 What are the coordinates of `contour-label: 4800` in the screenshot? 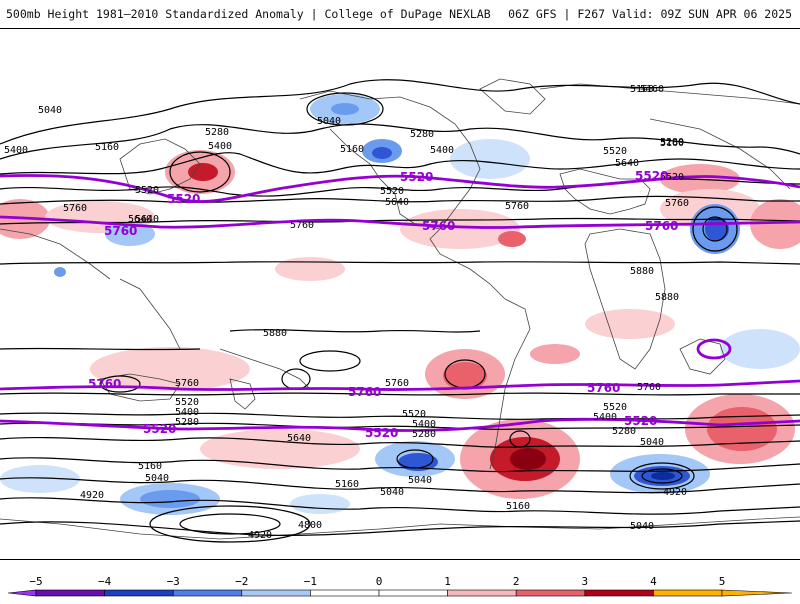 It's located at (310, 525).